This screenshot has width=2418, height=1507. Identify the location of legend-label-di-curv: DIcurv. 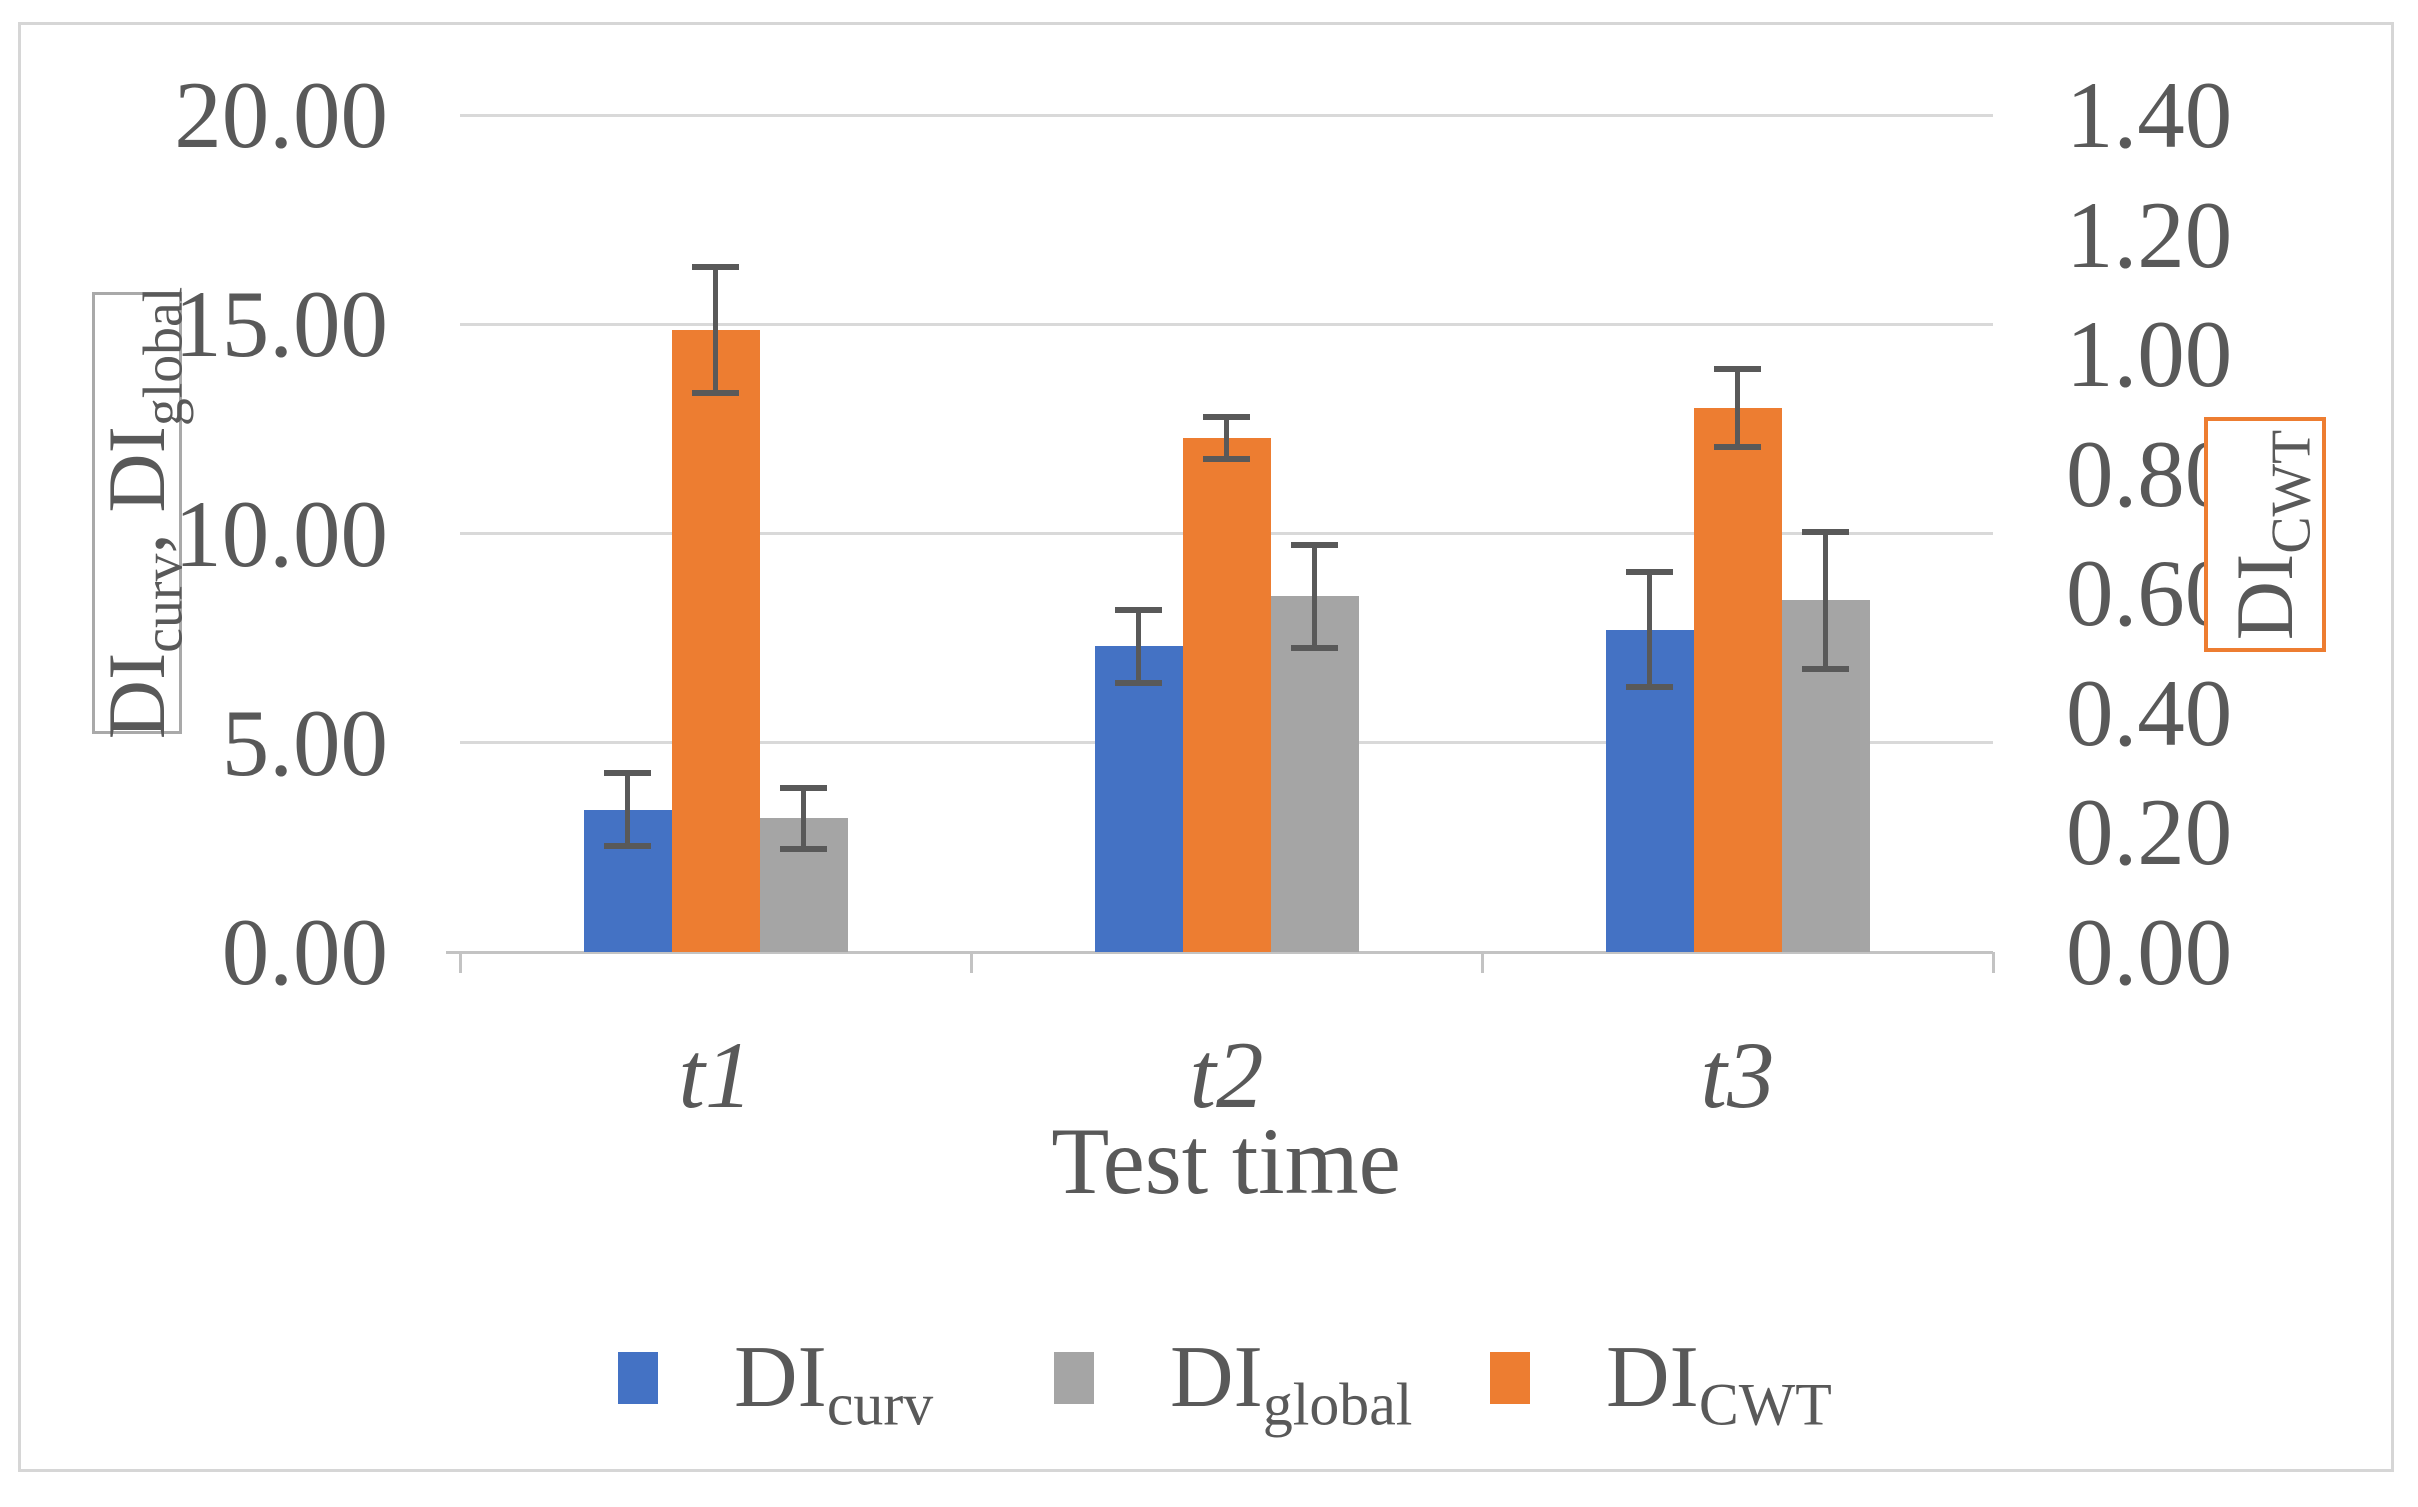
(833, 1382).